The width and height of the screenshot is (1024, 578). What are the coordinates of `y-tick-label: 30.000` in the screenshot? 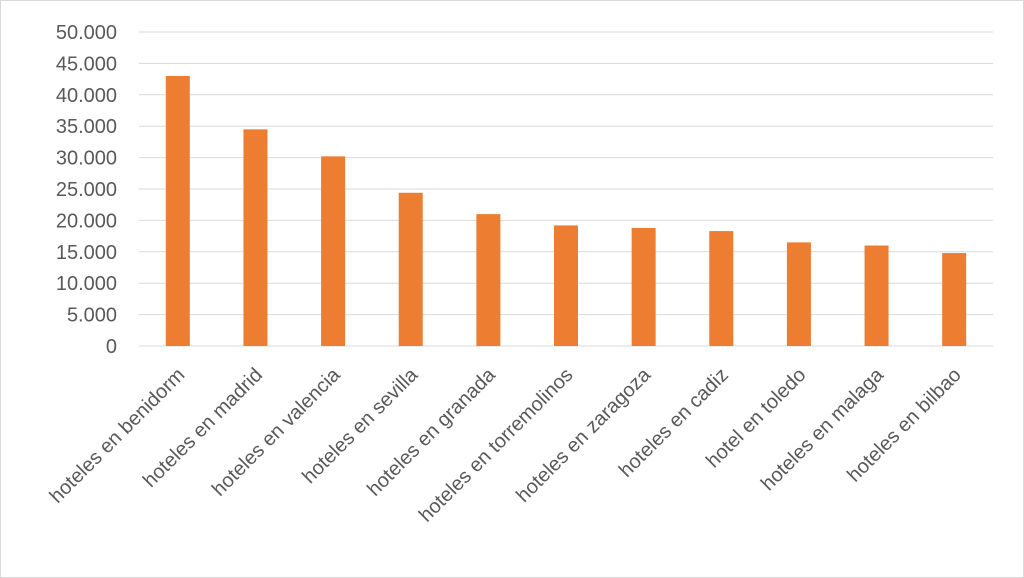 It's located at (86, 159).